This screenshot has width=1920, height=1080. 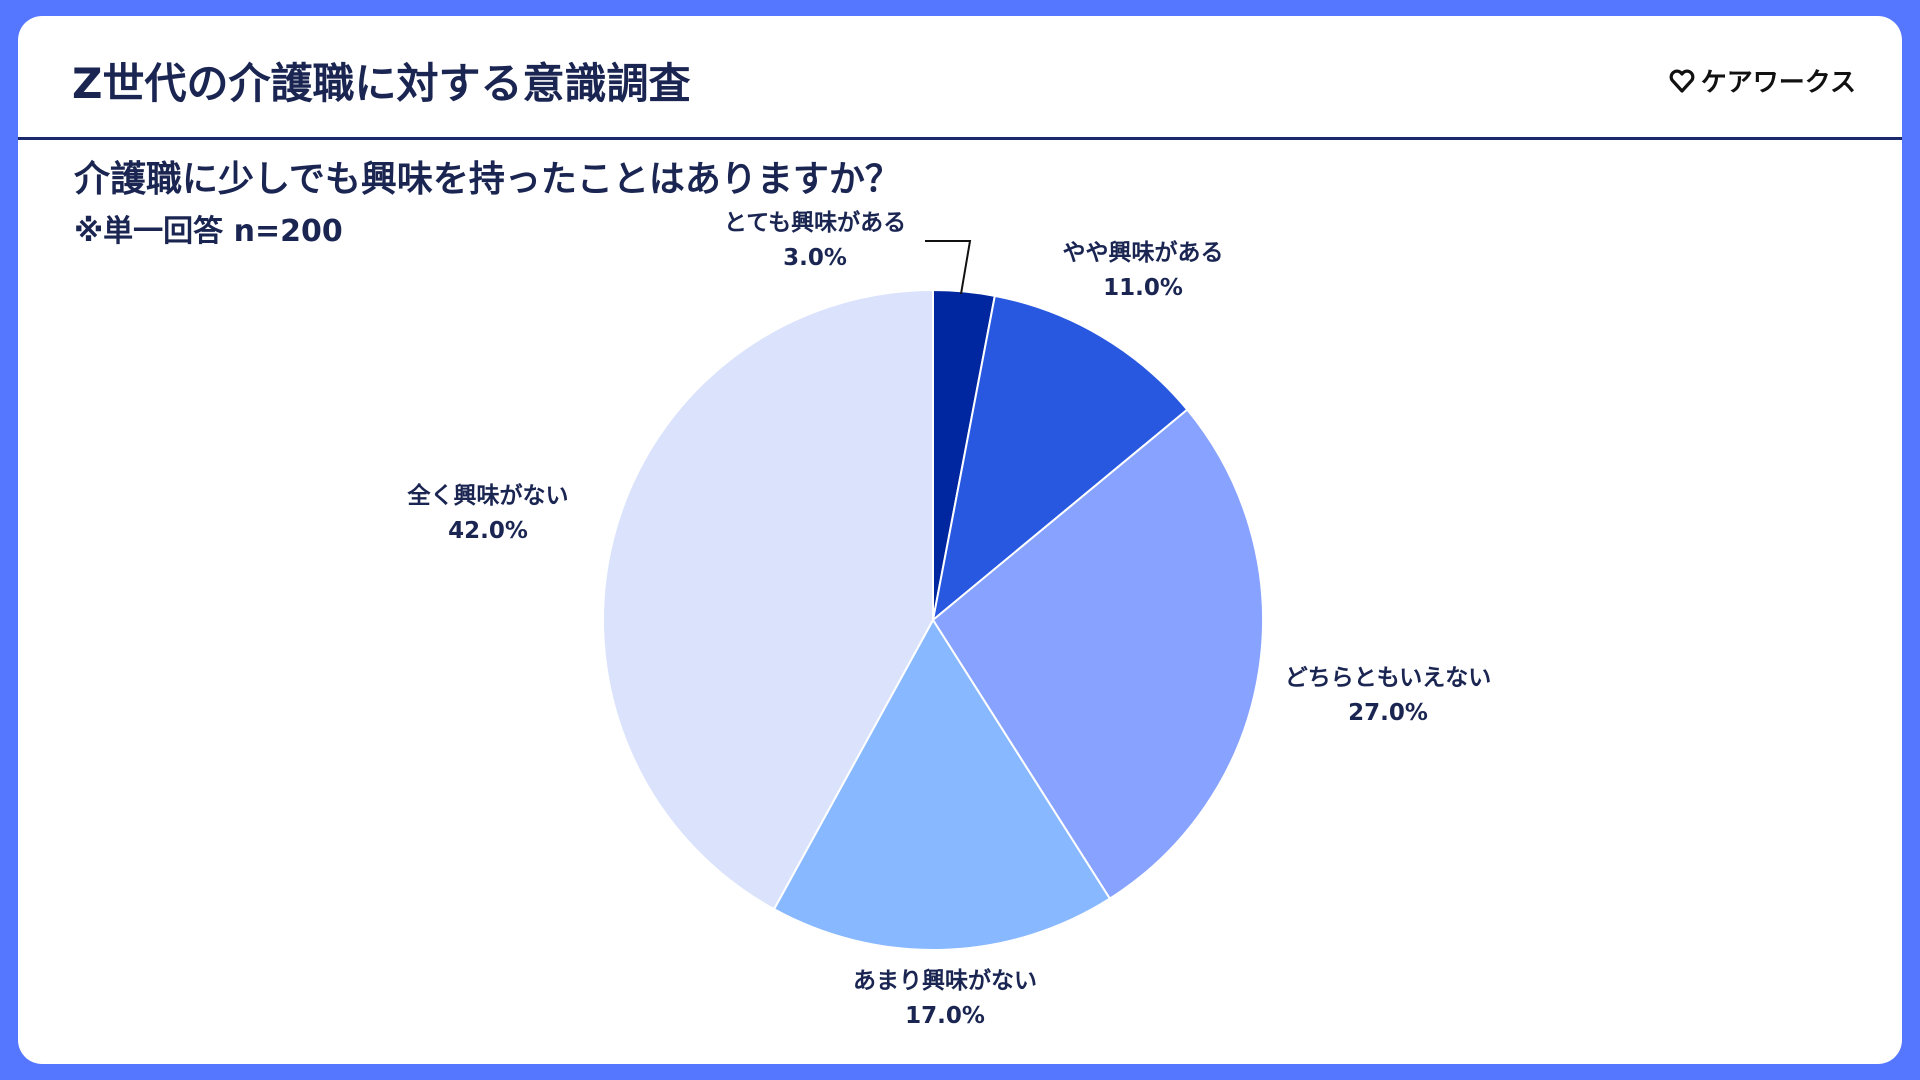 What do you see at coordinates (1388, 713) in the screenshot?
I see `slice-value-label: 27.0%` at bounding box center [1388, 713].